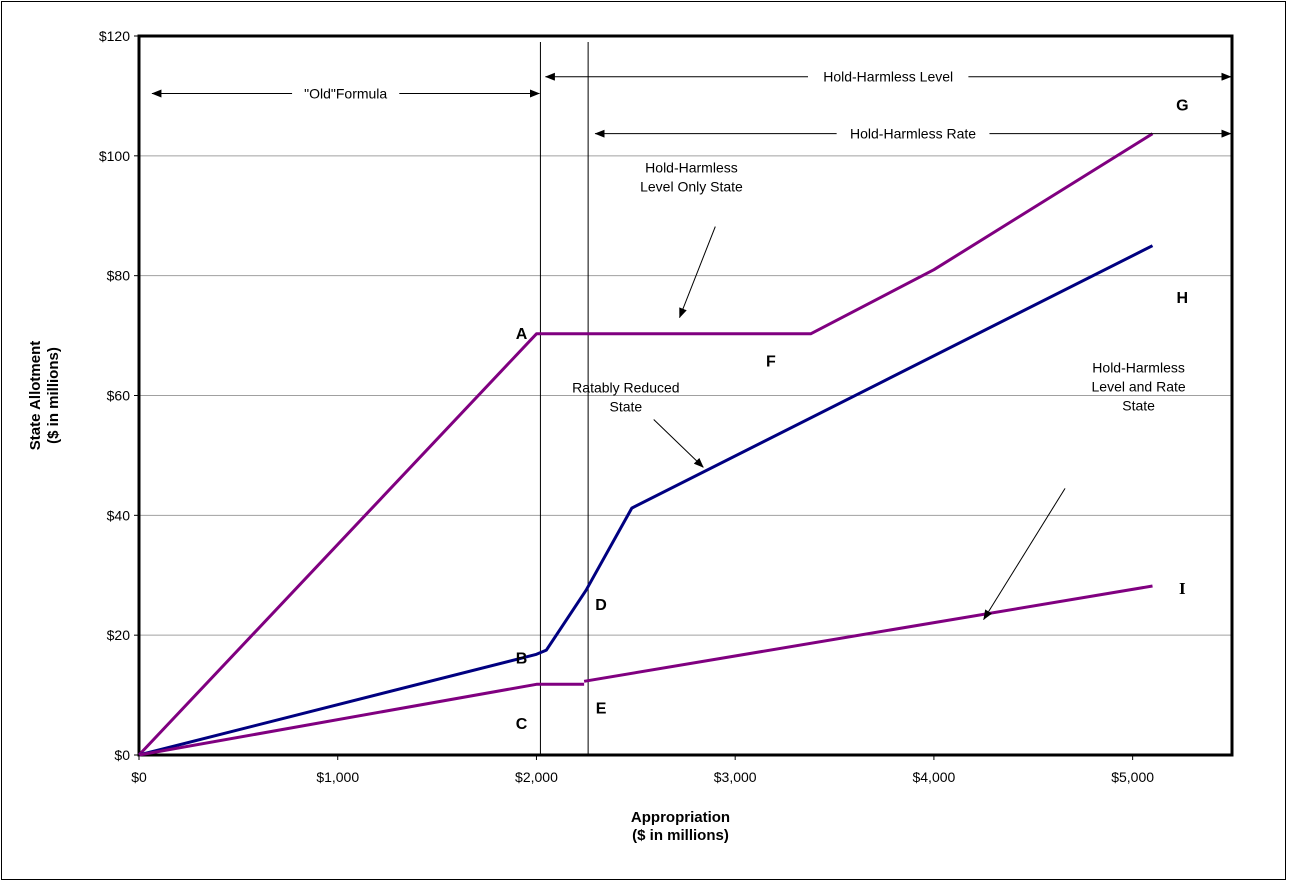 The image size is (1289, 883). Describe the element at coordinates (119, 276) in the screenshot. I see `y-tick-label: $80` at that location.